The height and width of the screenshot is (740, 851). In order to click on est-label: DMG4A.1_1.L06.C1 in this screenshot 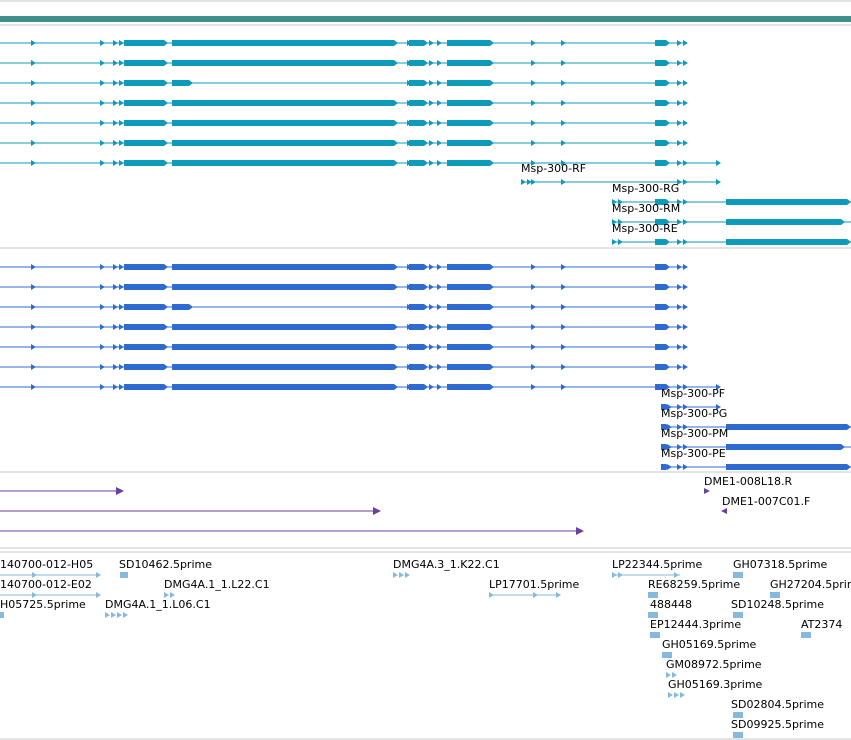, I will do `click(158, 604)`.